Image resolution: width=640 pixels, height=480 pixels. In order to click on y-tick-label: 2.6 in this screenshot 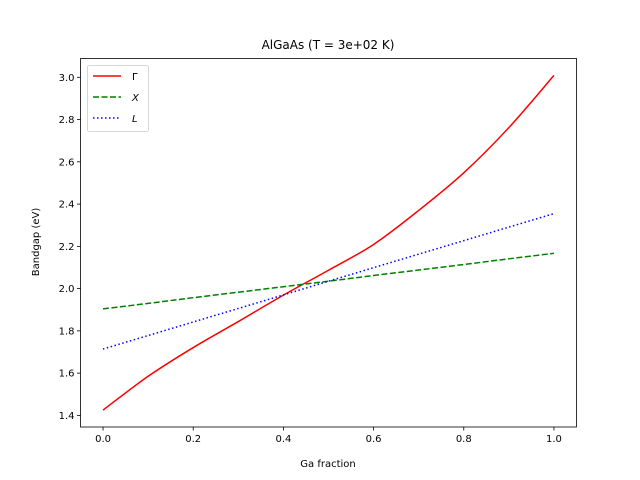, I will do `click(67, 162)`.